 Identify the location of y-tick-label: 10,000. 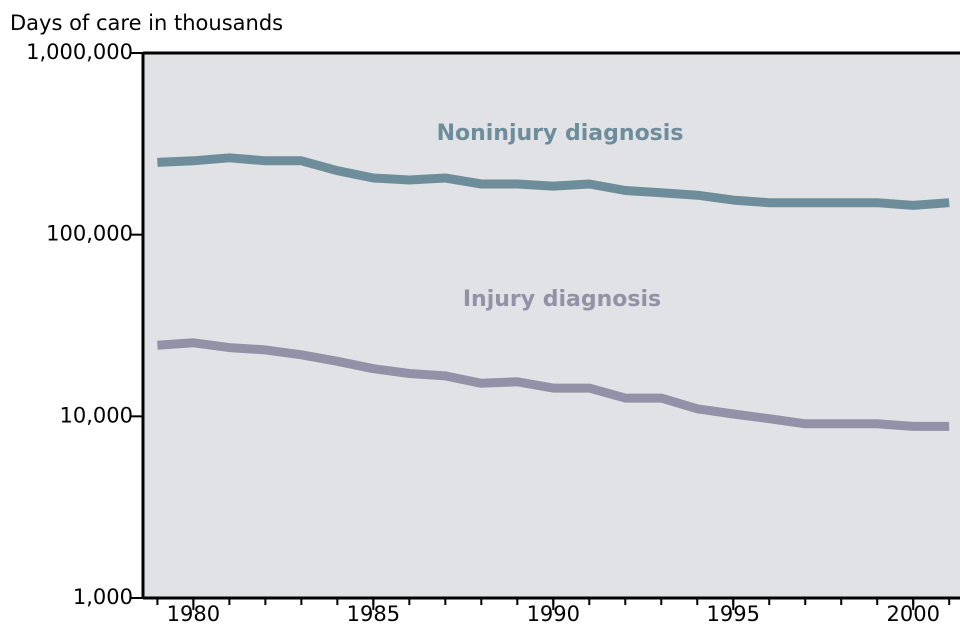
(96, 415).